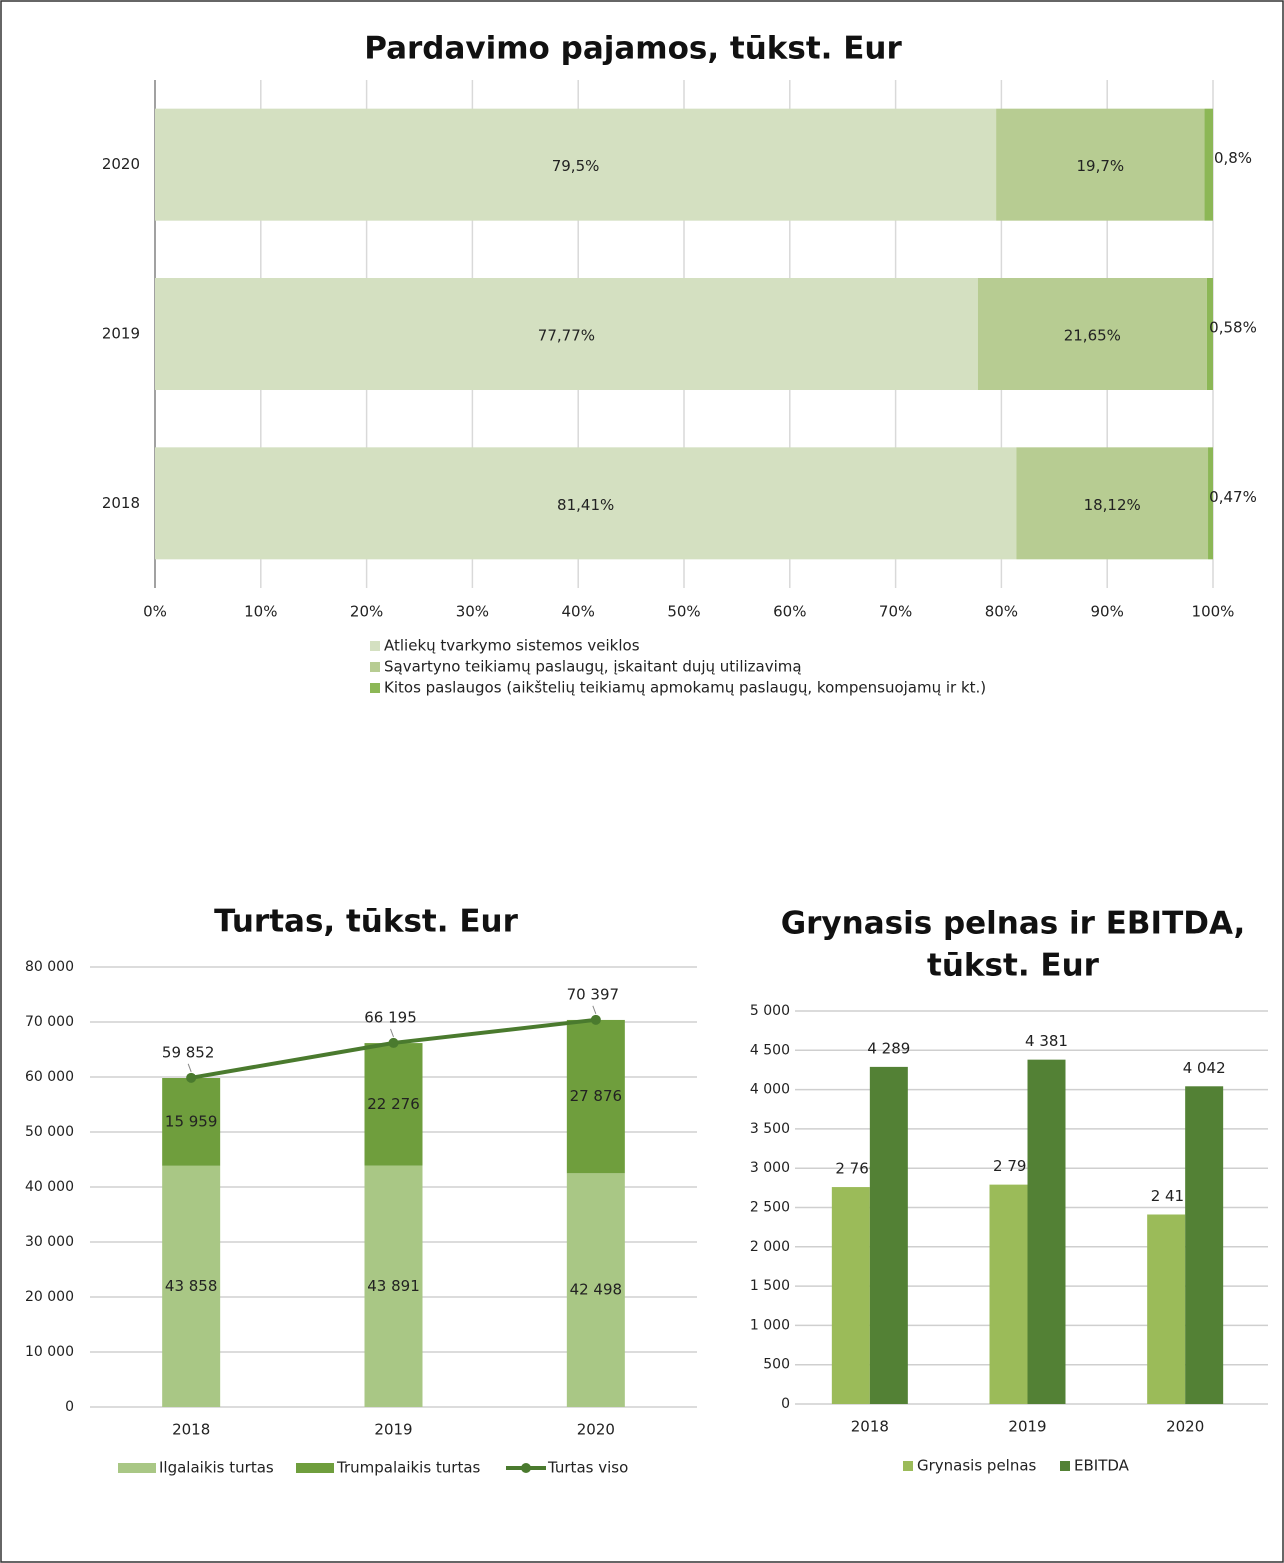  I want to click on data-label: 66 195, so click(390, 1017).